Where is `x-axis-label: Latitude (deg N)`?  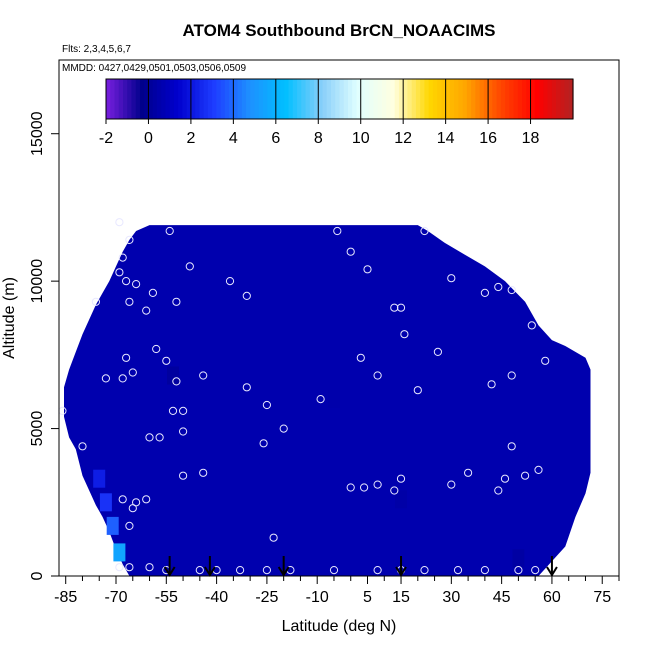 x-axis-label: Latitude (deg N) is located at coordinates (339, 626).